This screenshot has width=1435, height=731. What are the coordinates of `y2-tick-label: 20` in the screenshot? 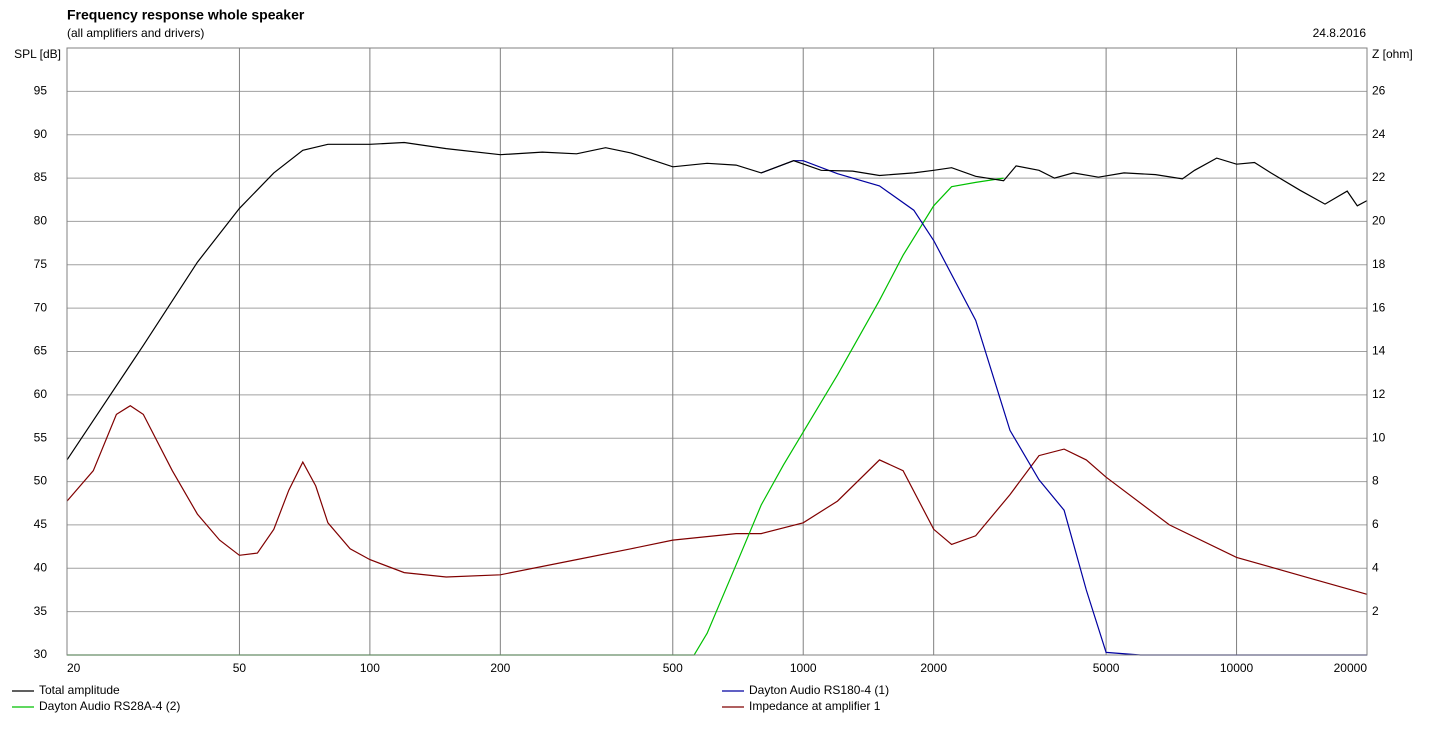 It's located at (1379, 221).